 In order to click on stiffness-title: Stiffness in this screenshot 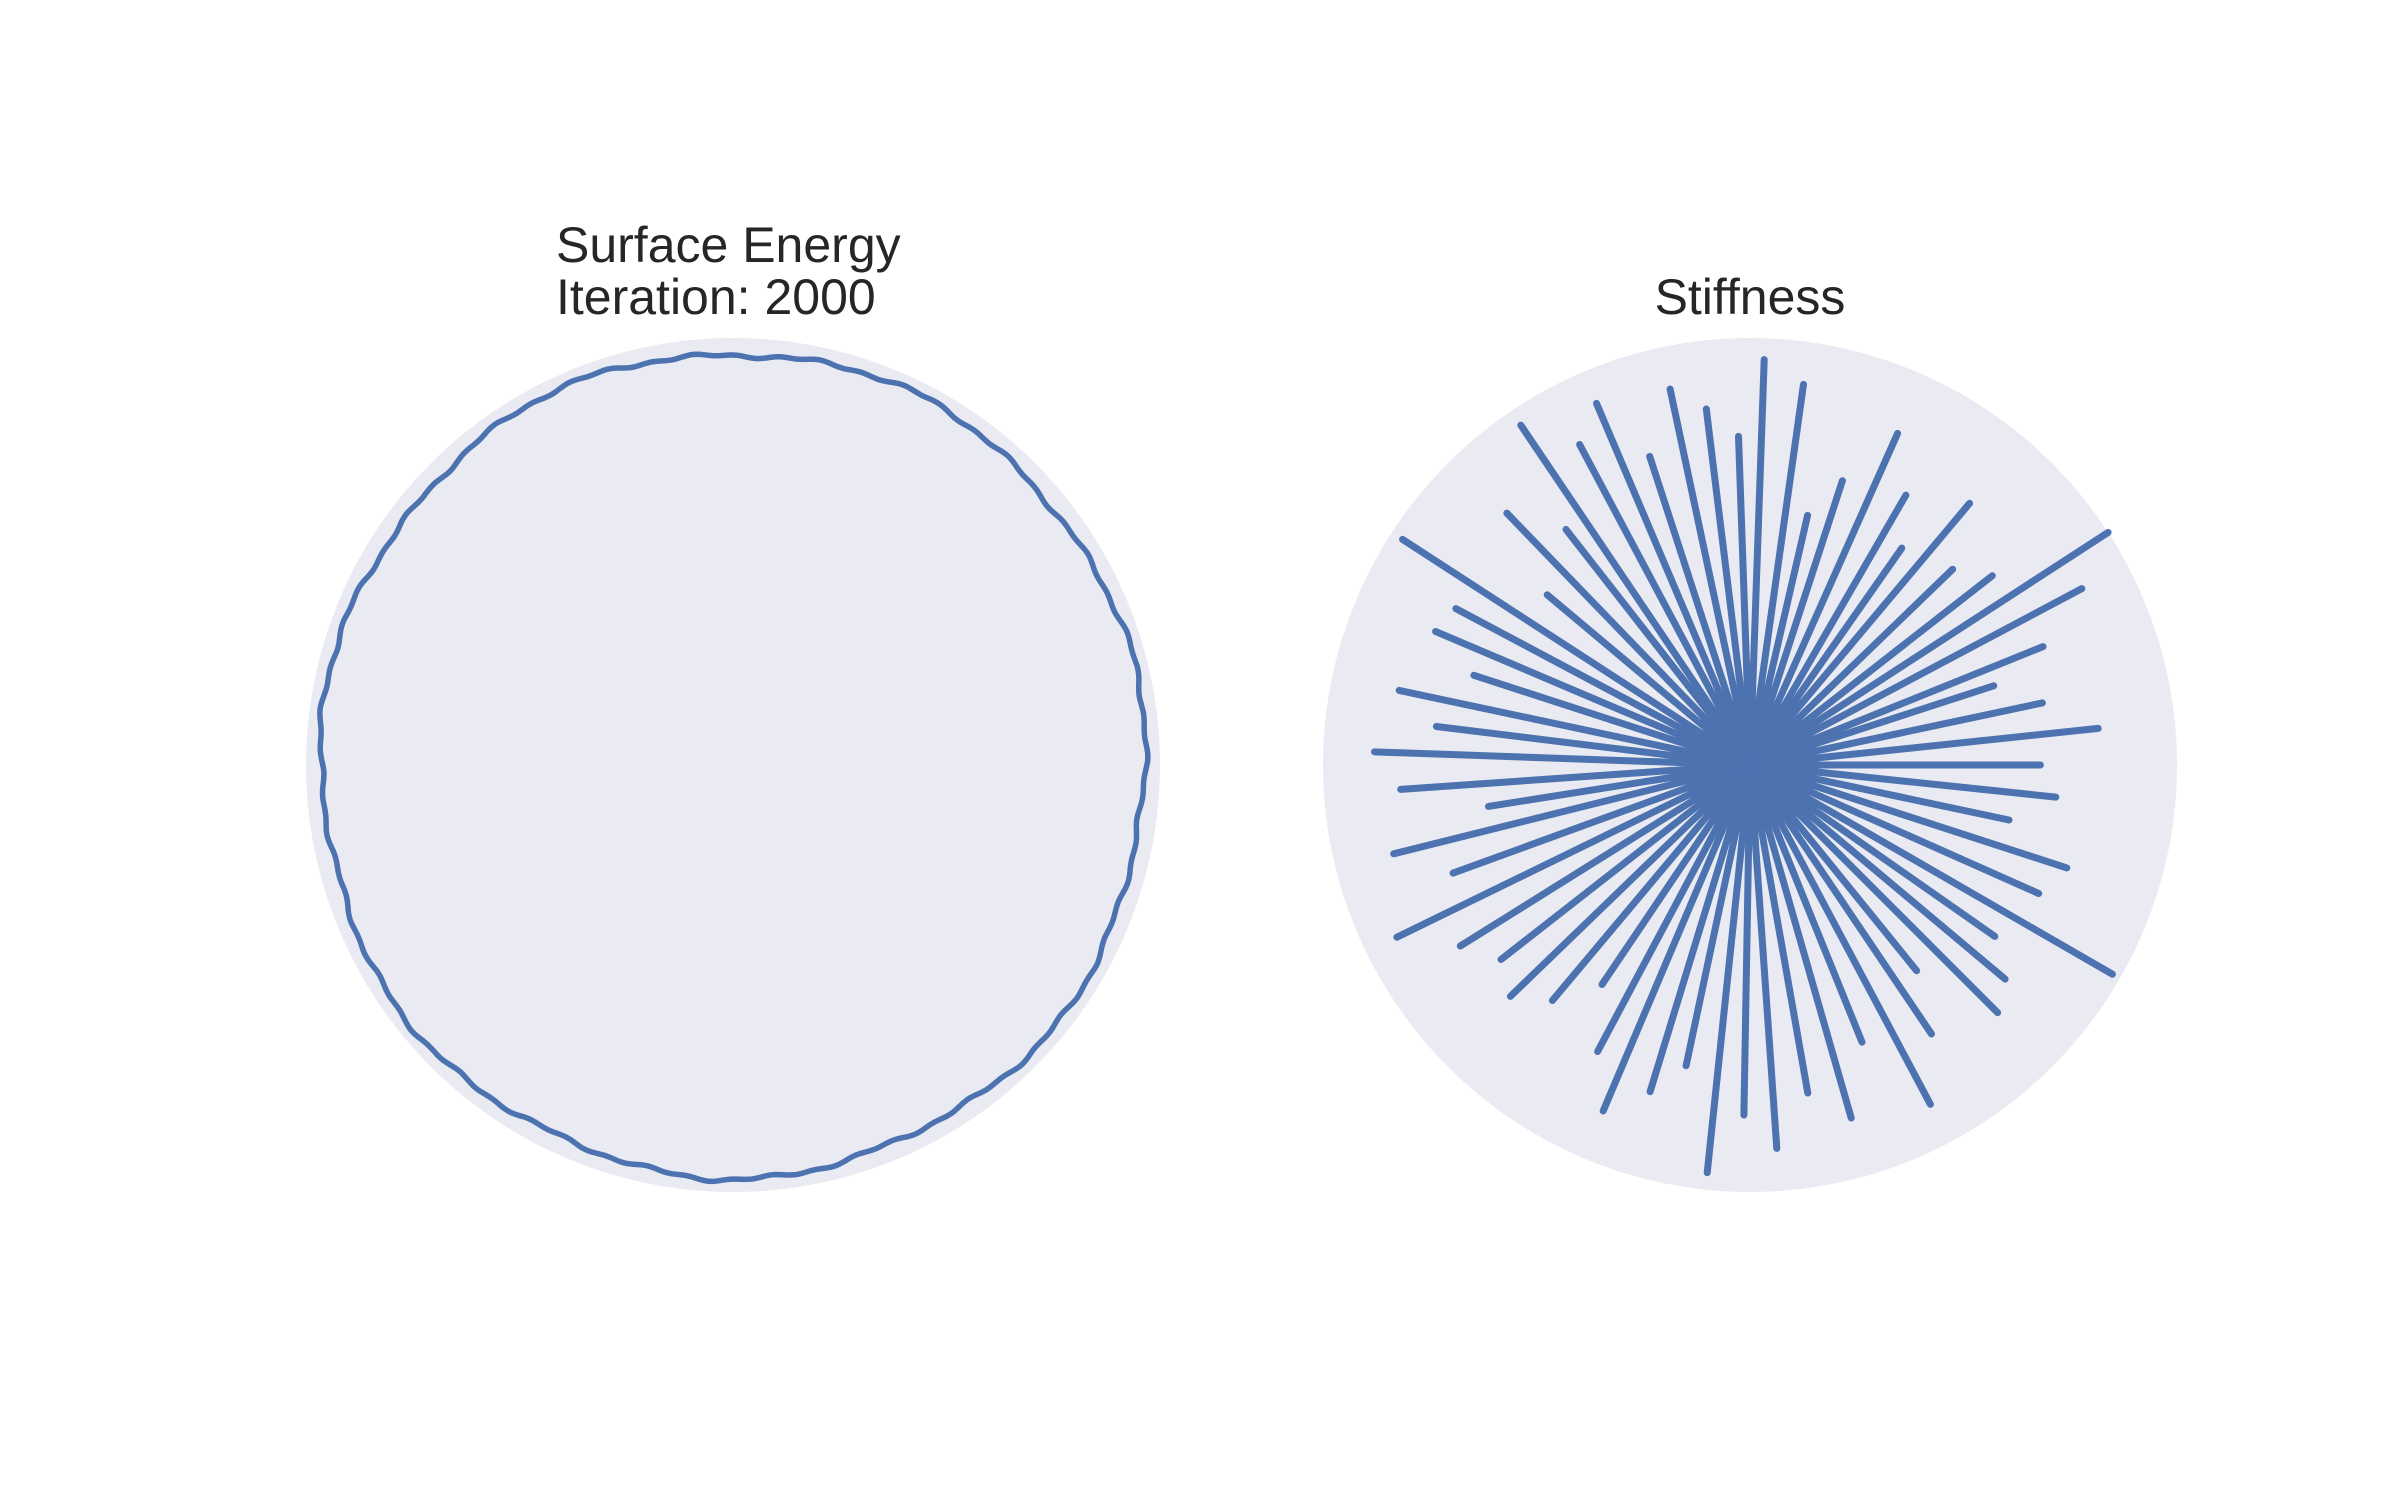, I will do `click(1750, 297)`.